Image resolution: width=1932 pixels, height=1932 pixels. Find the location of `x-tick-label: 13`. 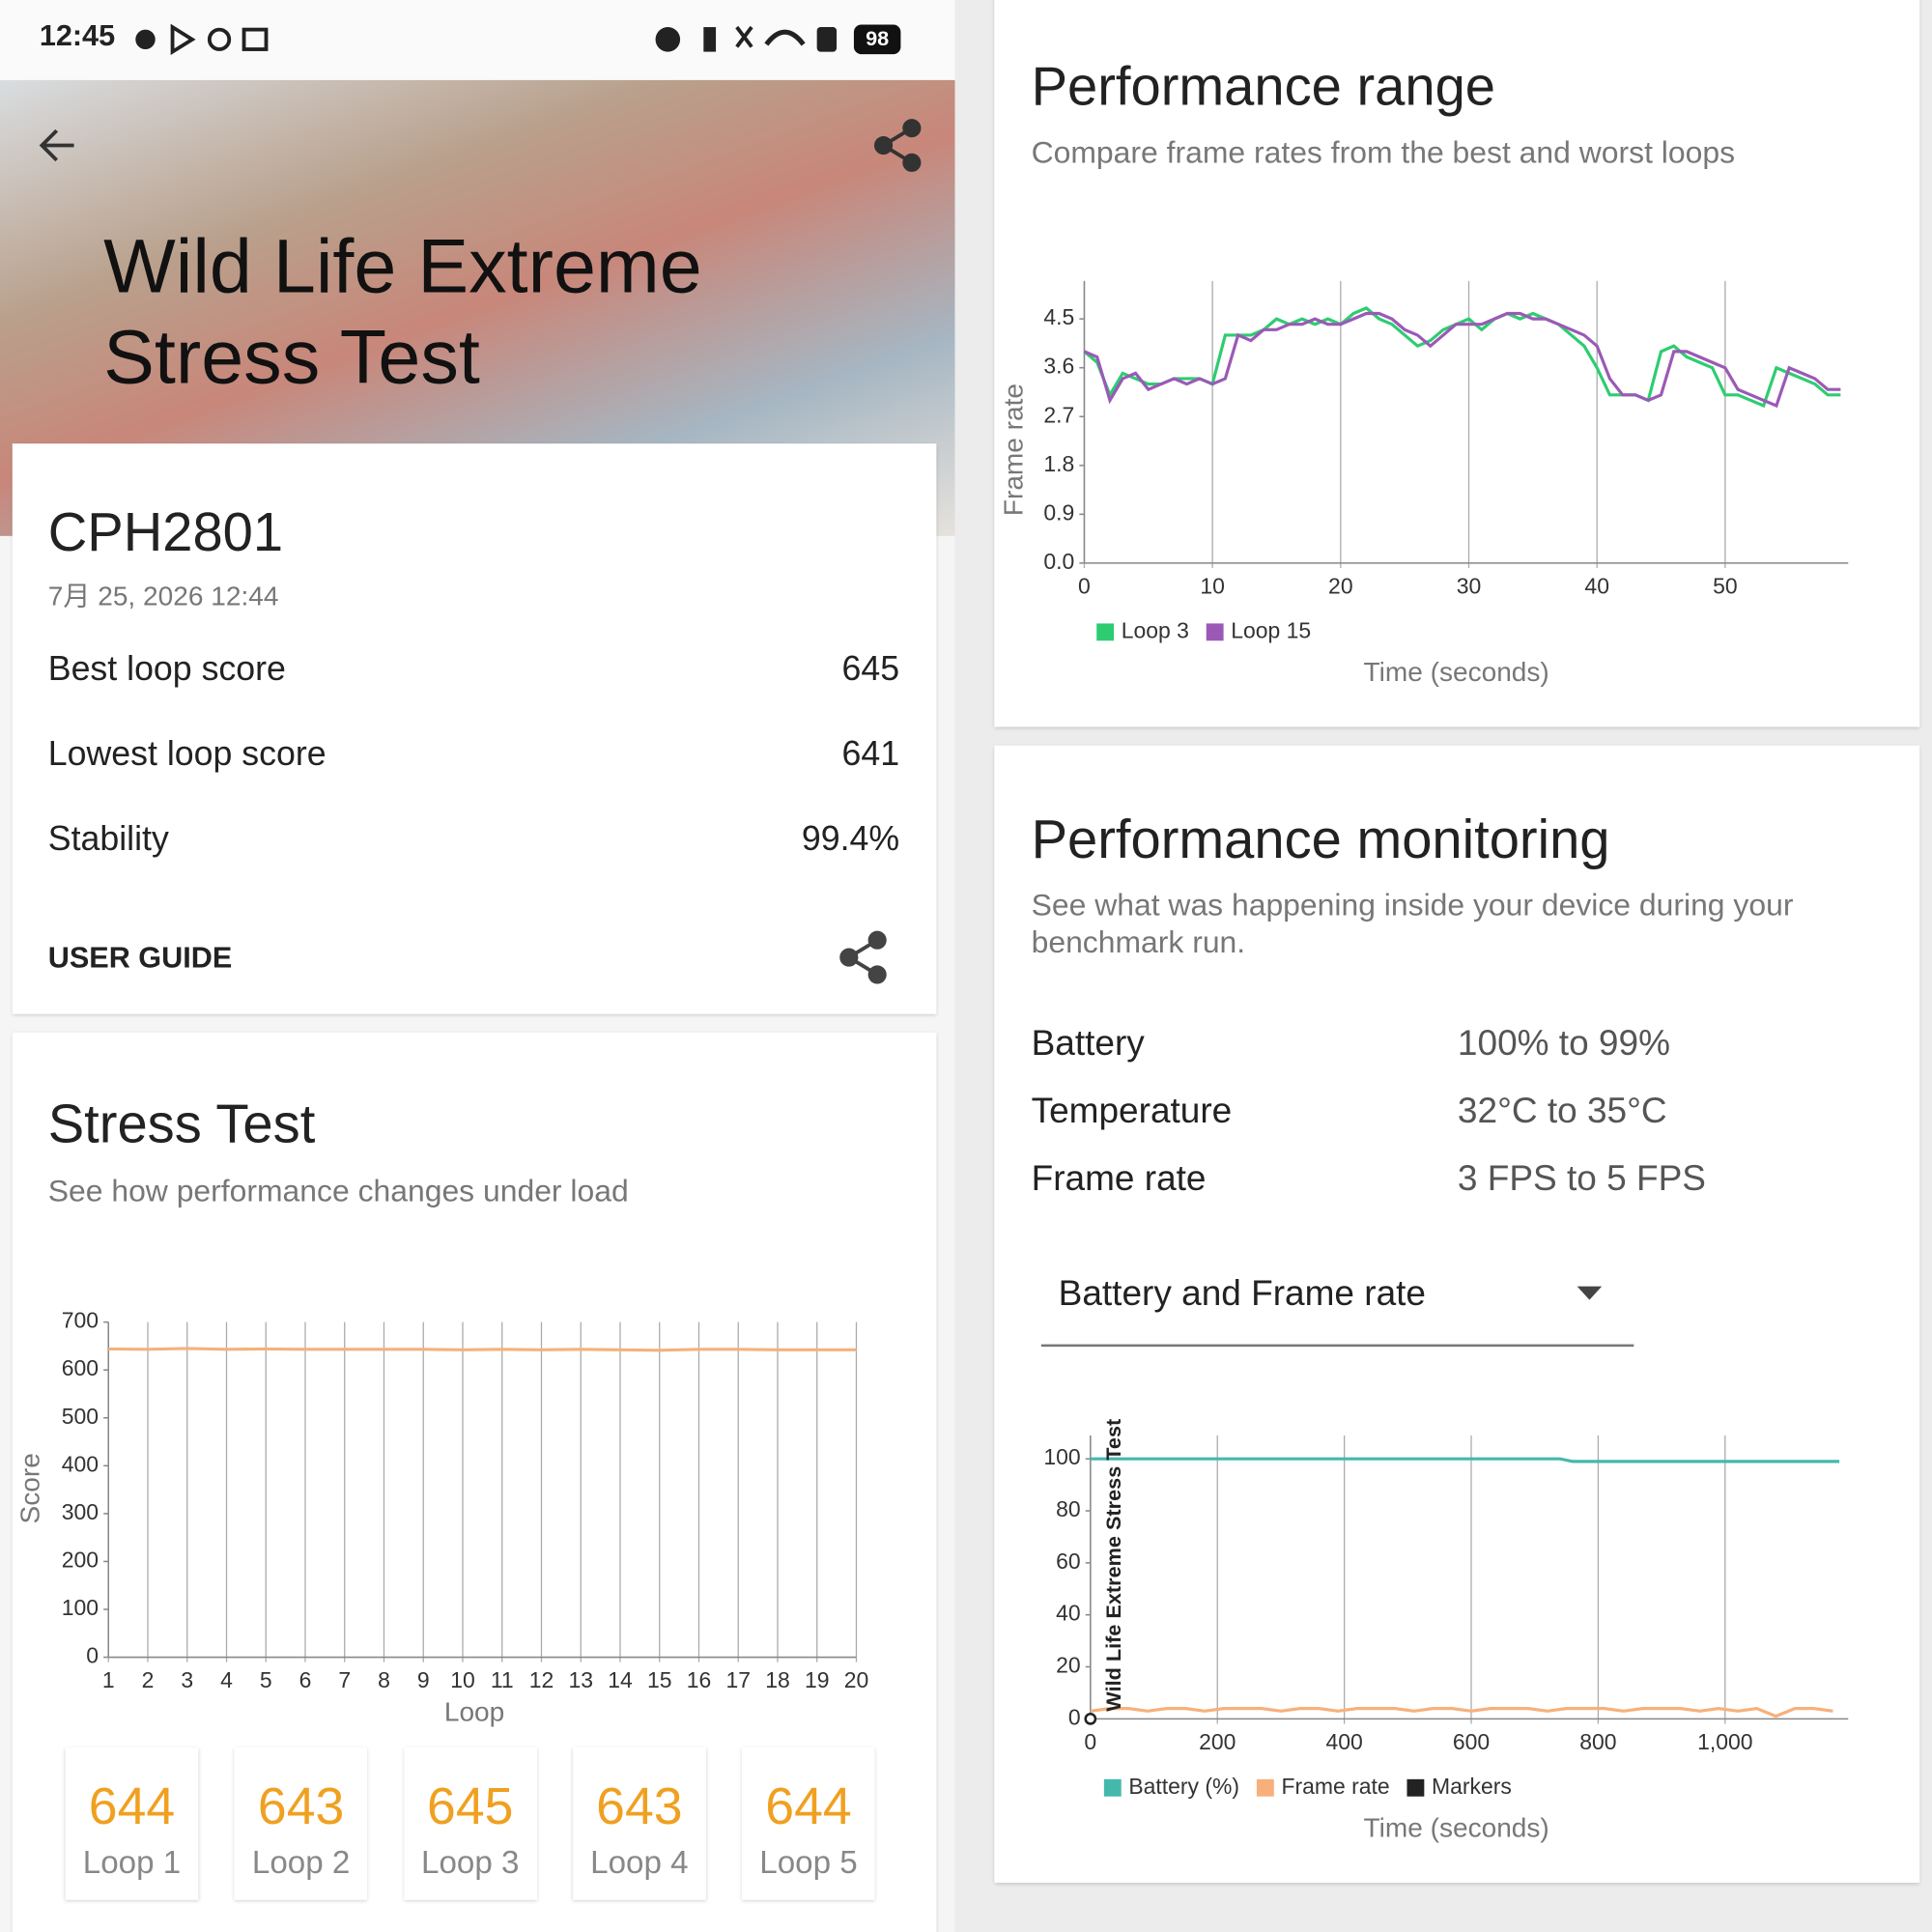

x-tick-label: 13 is located at coordinates (580, 1679).